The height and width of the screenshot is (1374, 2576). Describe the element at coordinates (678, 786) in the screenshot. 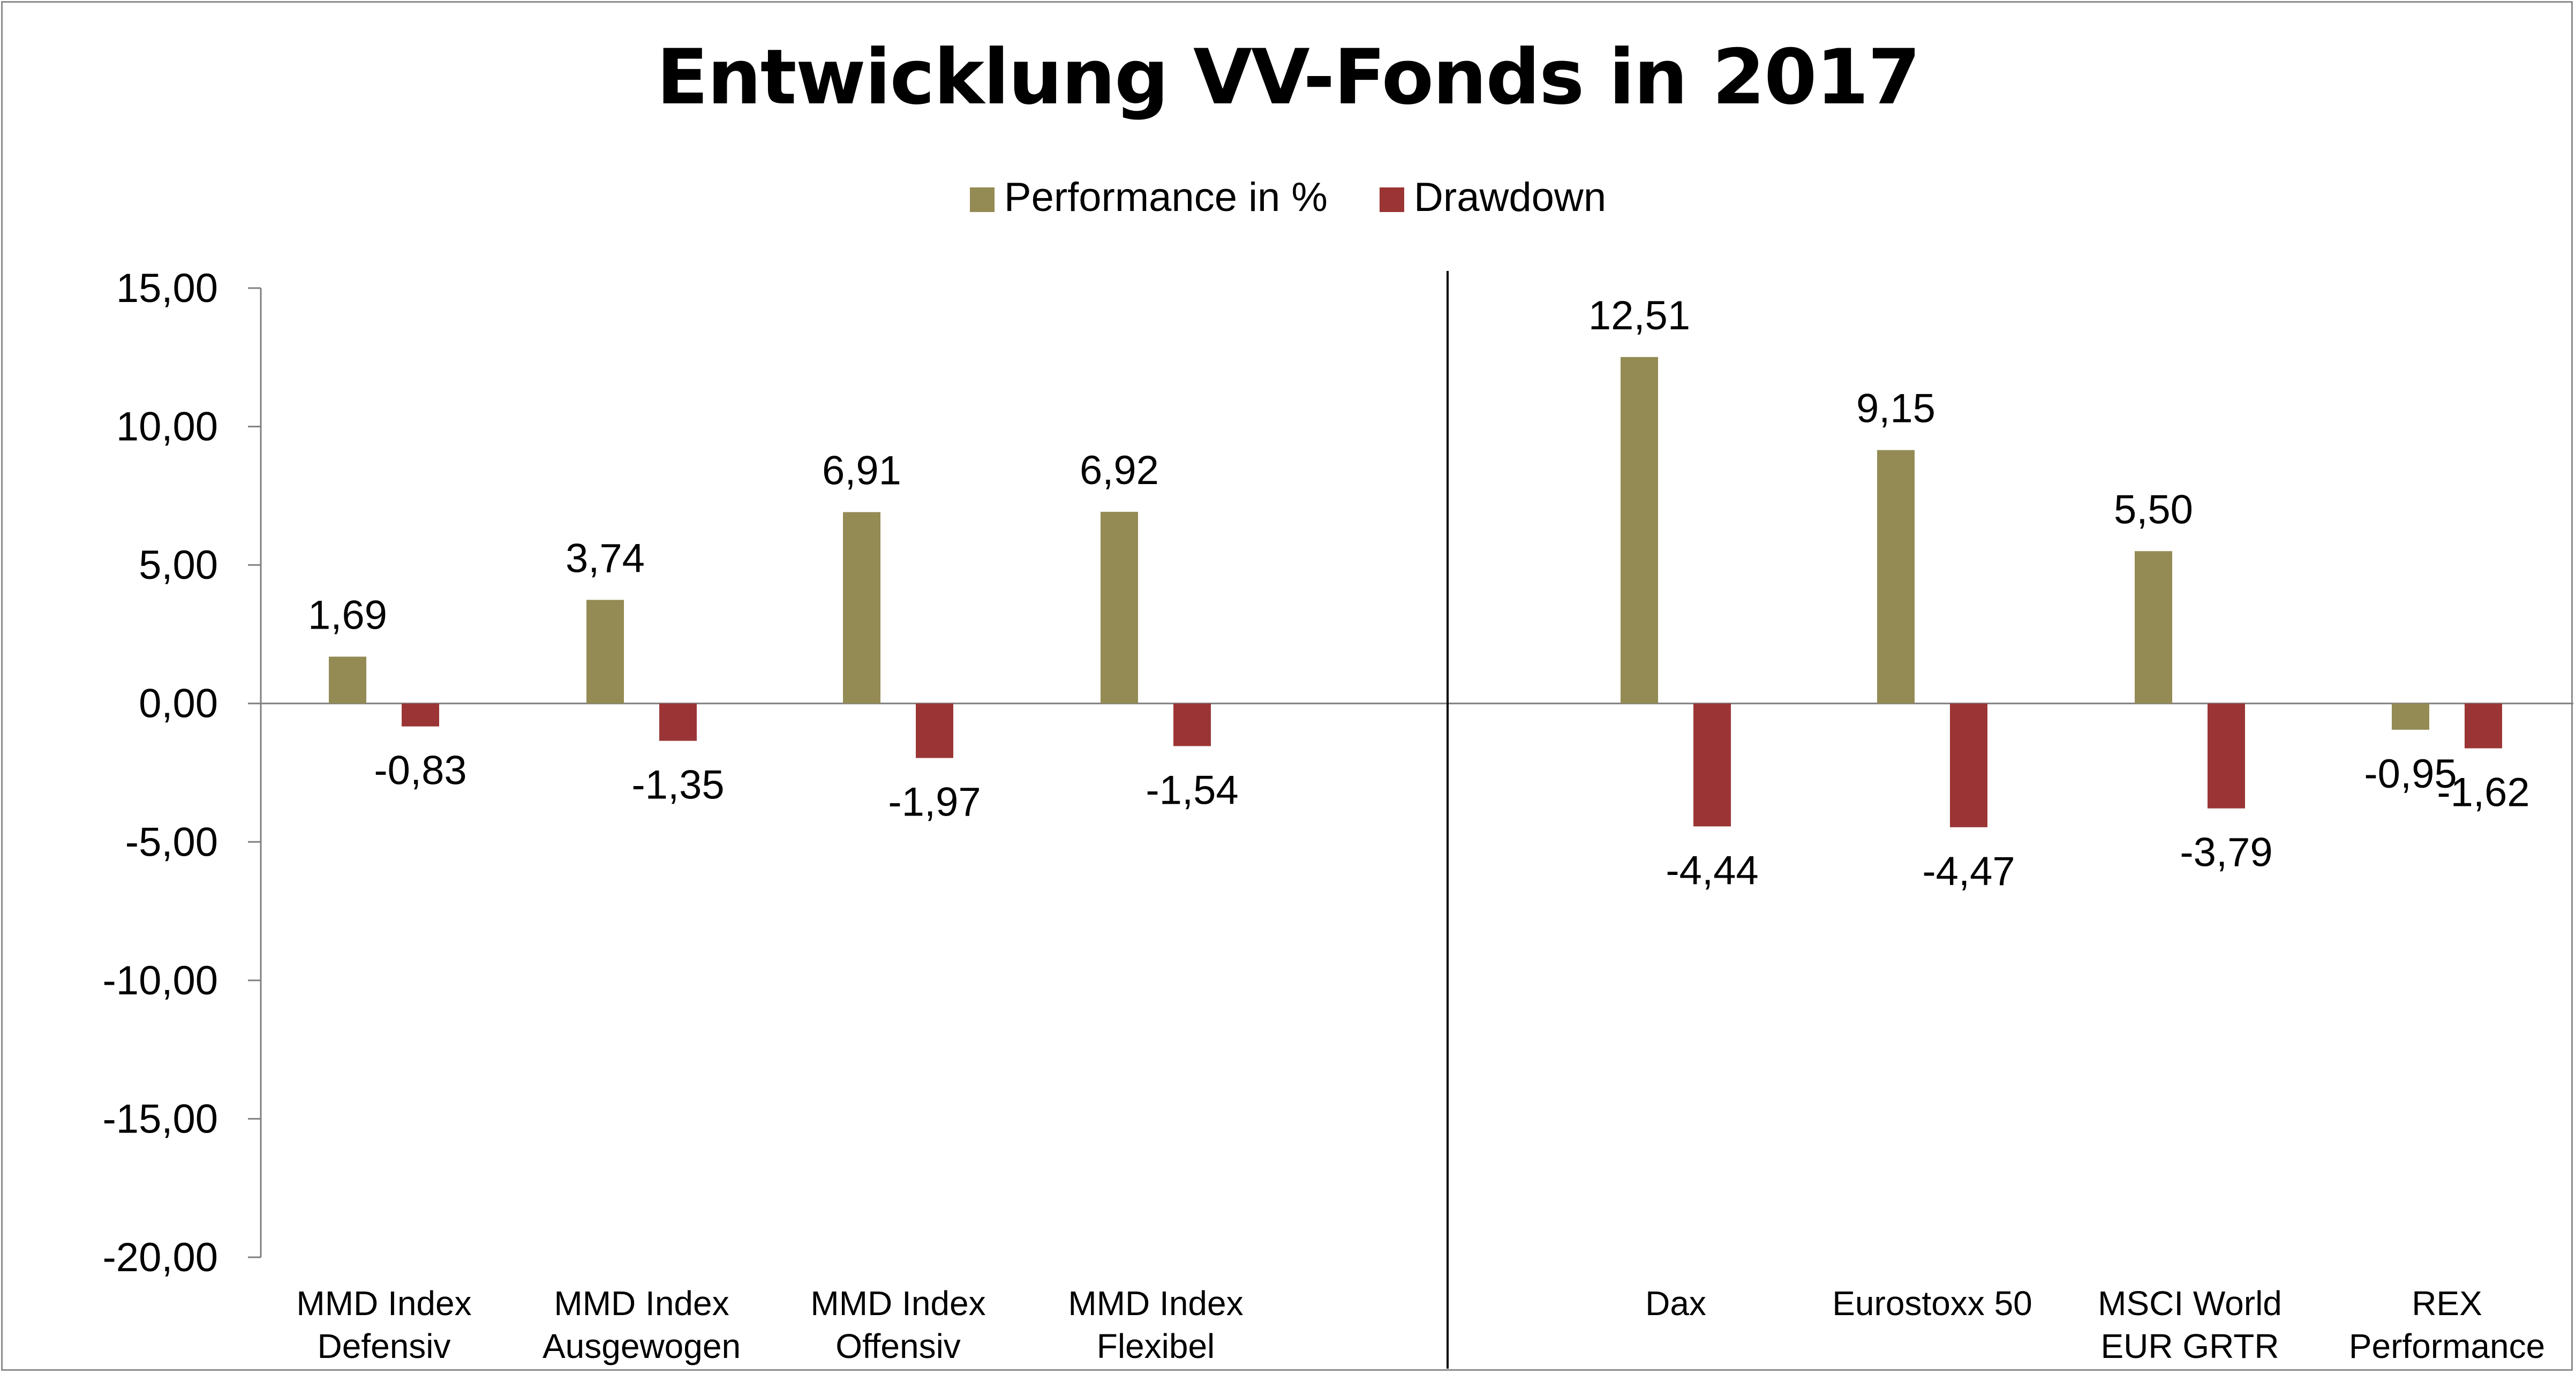

I see `data-label-drawdown: -1,35` at that location.